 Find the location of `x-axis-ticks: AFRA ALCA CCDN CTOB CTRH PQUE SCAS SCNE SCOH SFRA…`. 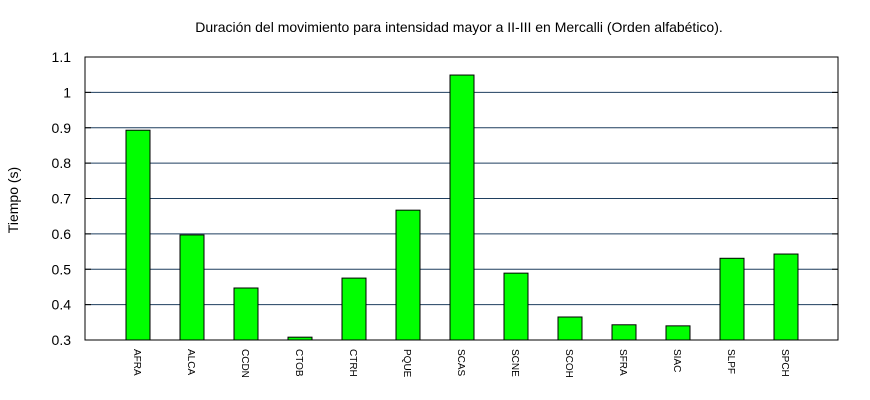

x-axis-ticks: AFRA ALCA CCDN CTOB CTRH PQUE SCAS SCNE SCOH SFRA… is located at coordinates (460, 363).